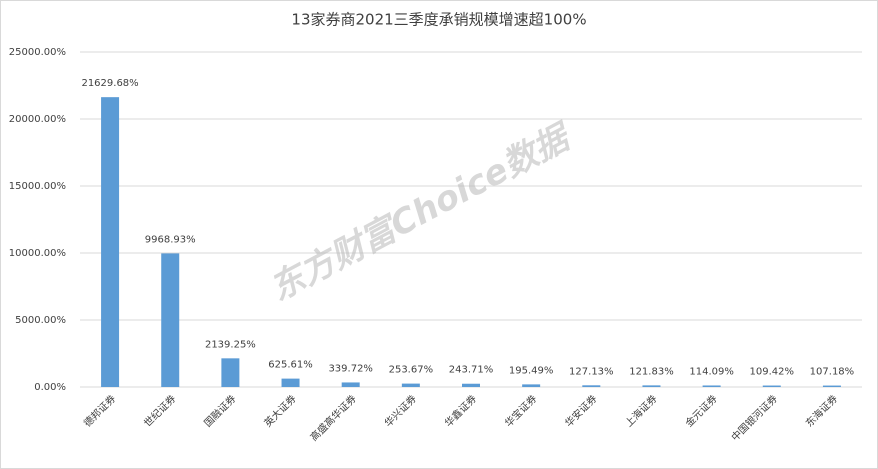 The width and height of the screenshot is (878, 469). I want to click on data-label: 2139.25%, so click(230, 344).